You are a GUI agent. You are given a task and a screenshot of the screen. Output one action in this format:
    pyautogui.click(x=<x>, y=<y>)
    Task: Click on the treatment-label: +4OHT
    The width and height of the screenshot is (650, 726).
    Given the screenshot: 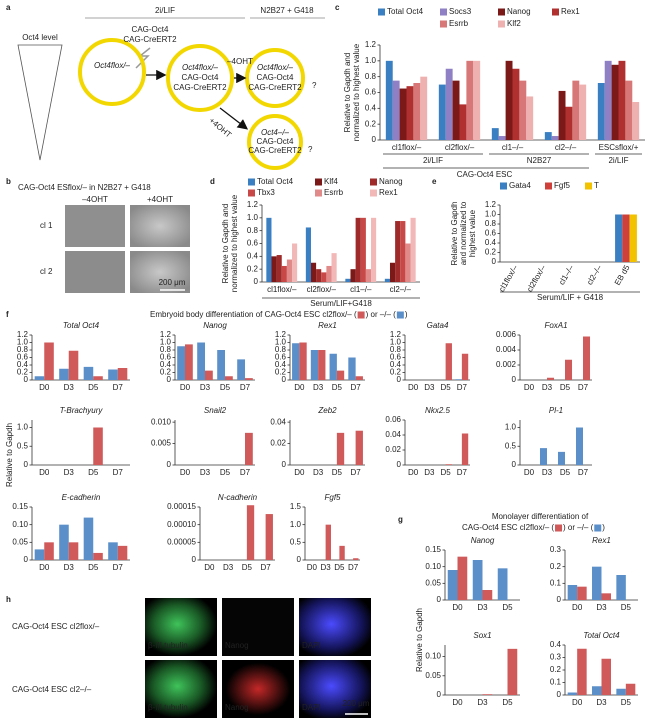 What is the action you would take?
    pyautogui.click(x=220, y=128)
    